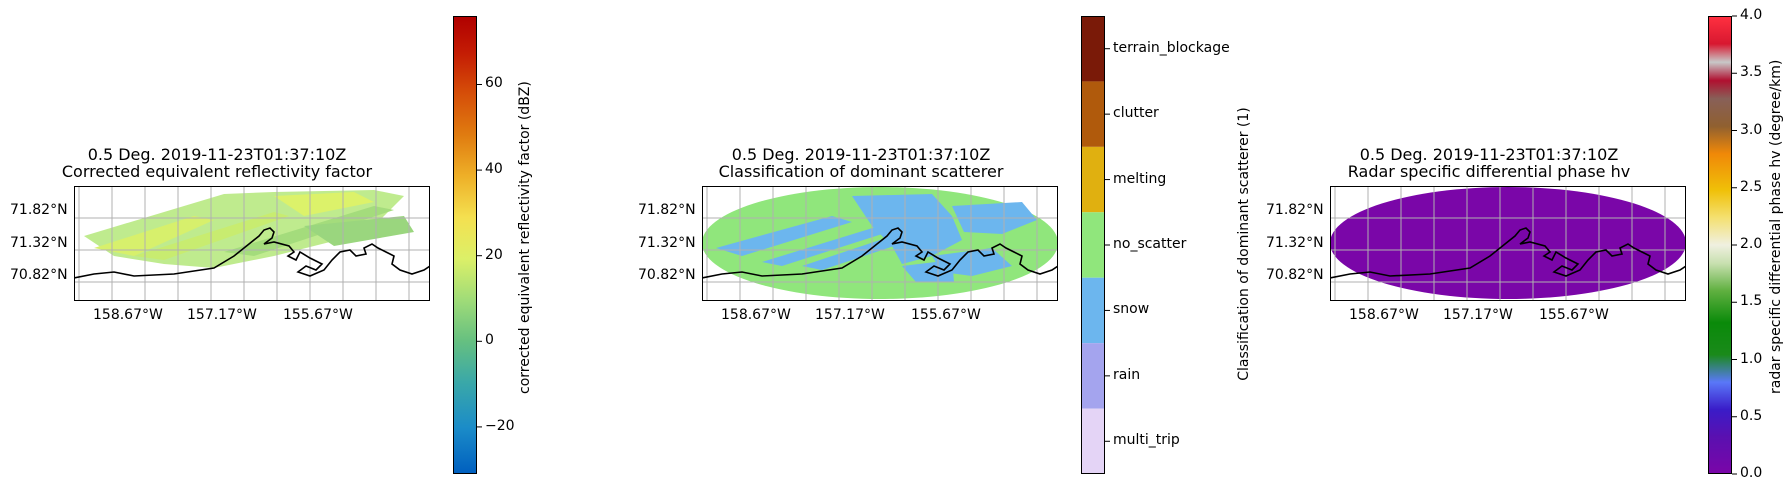  What do you see at coordinates (667, 243) in the screenshot?
I see `panel2-lat-tick: 71.32°N` at bounding box center [667, 243].